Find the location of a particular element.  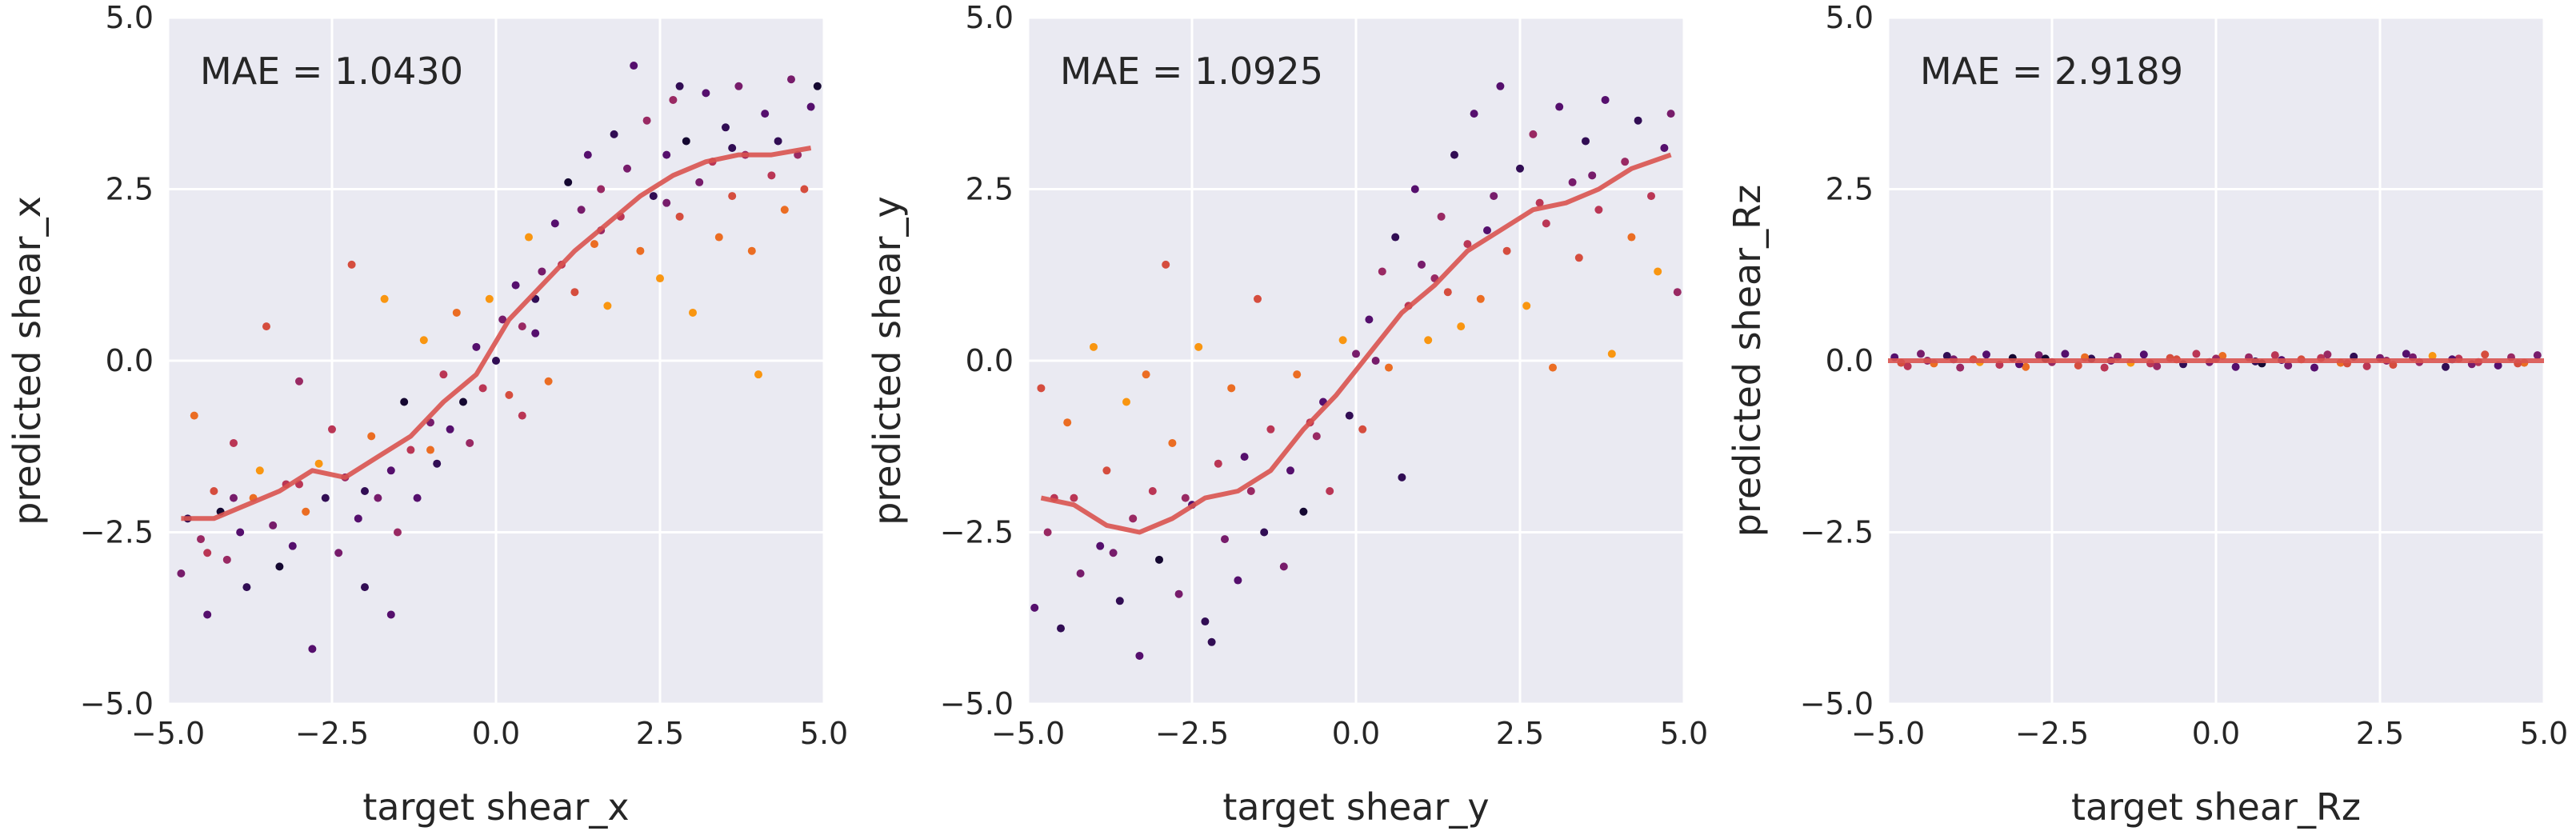

y-axis-label: predicted shear_y is located at coordinates (887, 360).